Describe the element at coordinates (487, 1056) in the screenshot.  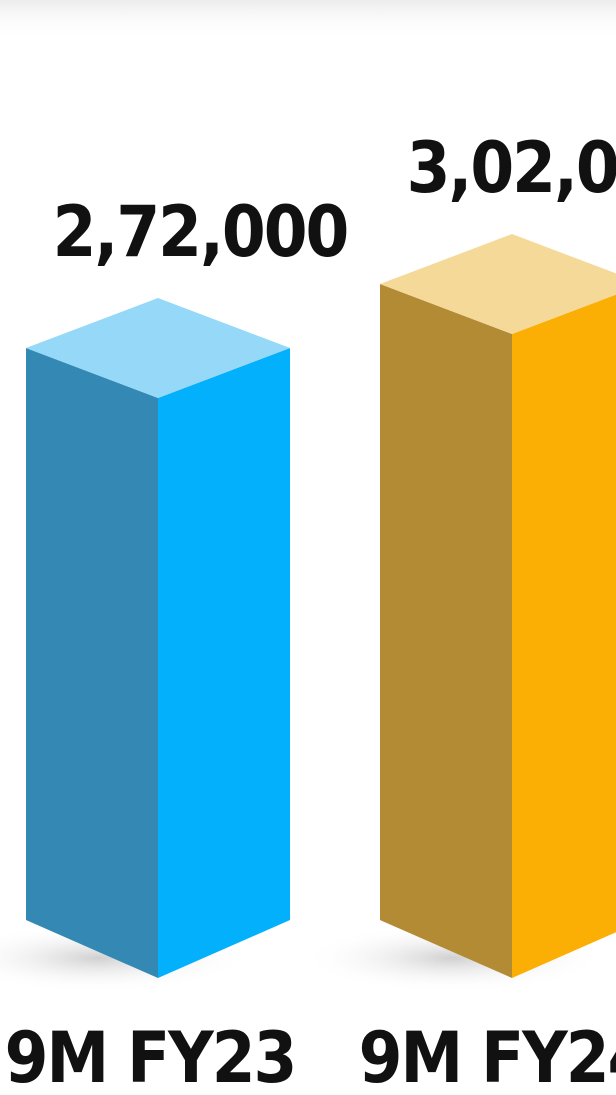
I see `category-label: 9M FY24` at that location.